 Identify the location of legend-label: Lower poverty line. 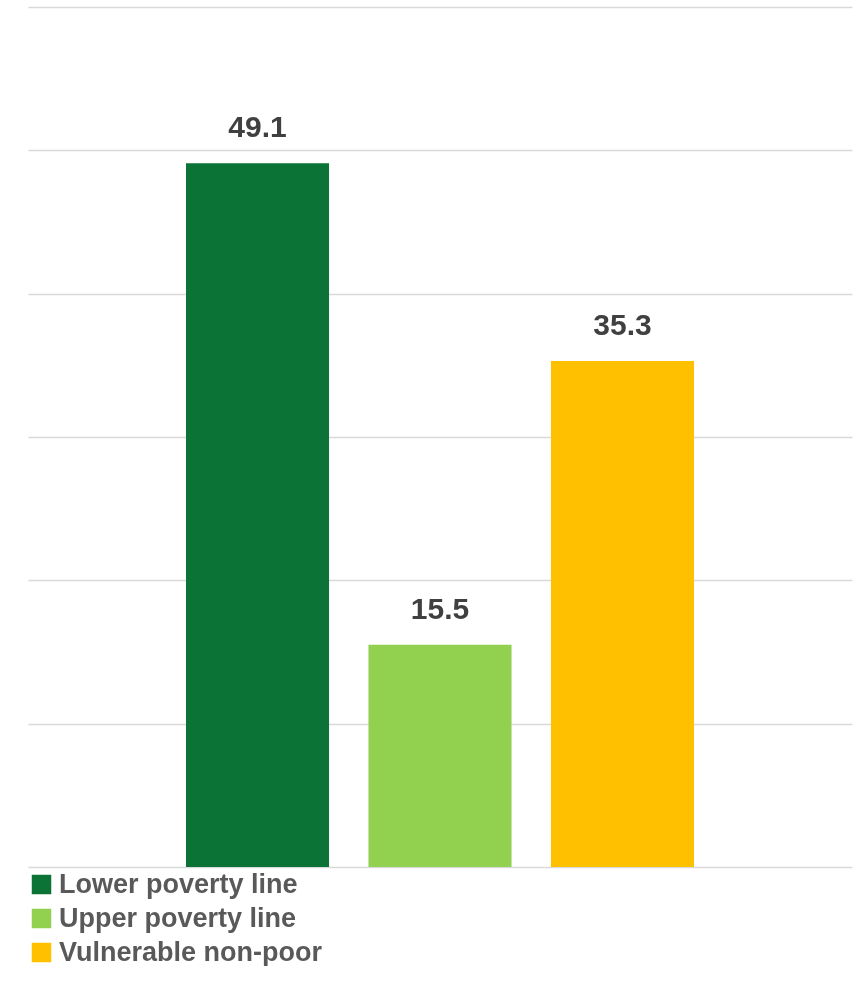
(178, 883).